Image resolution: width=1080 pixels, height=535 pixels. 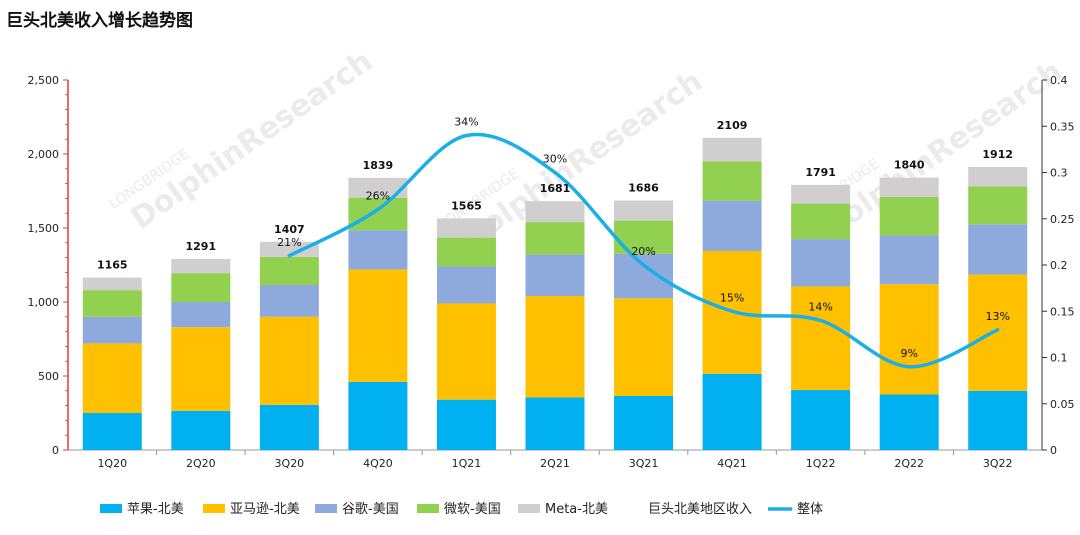 I want to click on total-label: 1839, so click(x=378, y=165).